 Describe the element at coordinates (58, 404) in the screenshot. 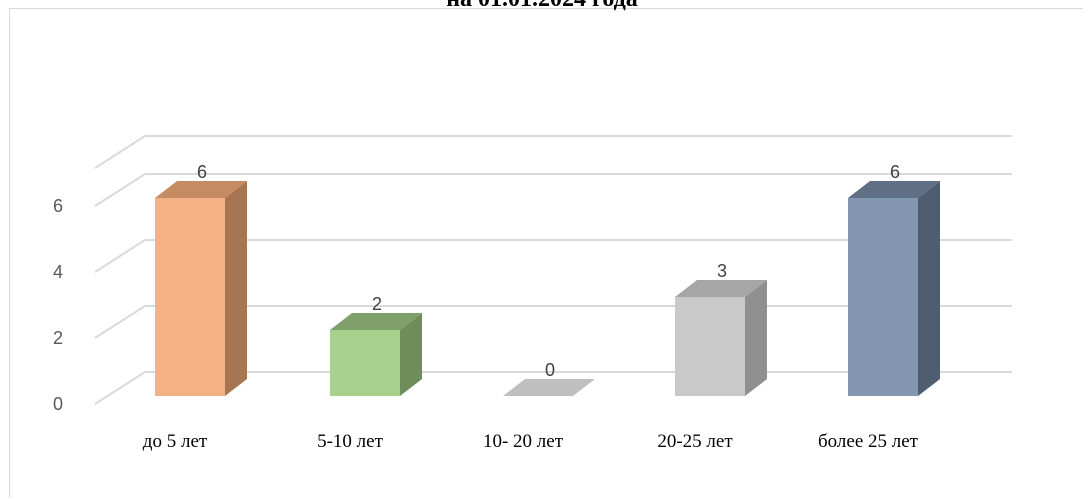

I see `y-tick-label: 0` at that location.